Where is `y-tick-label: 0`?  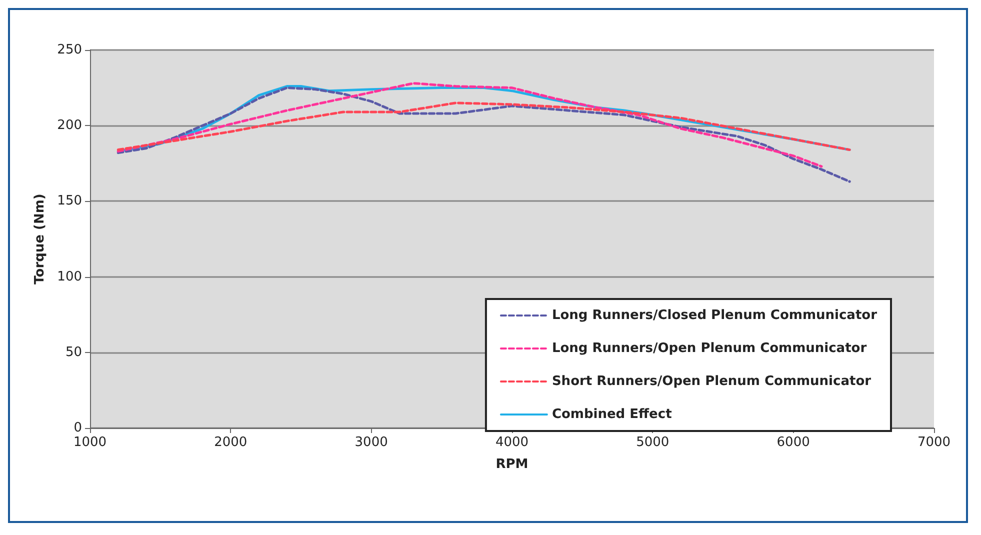 y-tick-label: 0 is located at coordinates (78, 428).